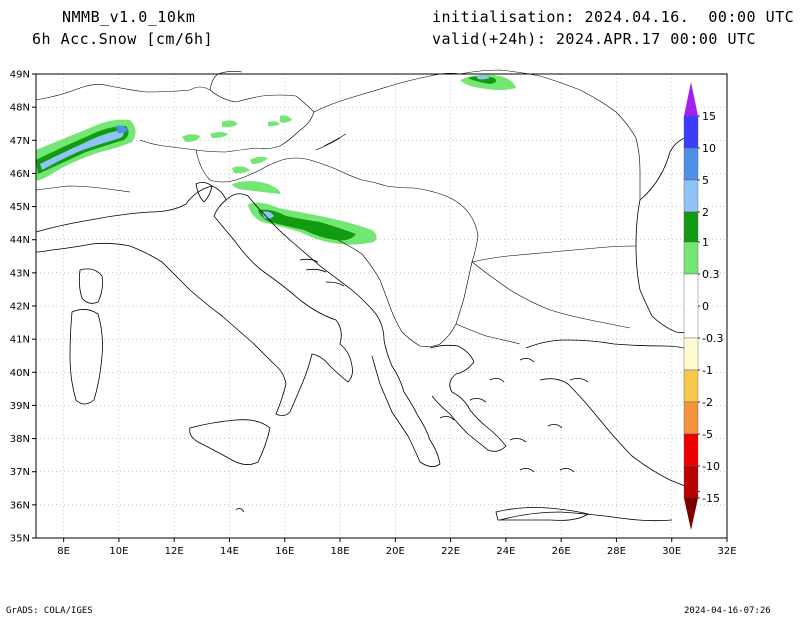 The height and width of the screenshot is (618, 800). Describe the element at coordinates (20, 439) in the screenshot. I see `lat-label: 38N` at that location.